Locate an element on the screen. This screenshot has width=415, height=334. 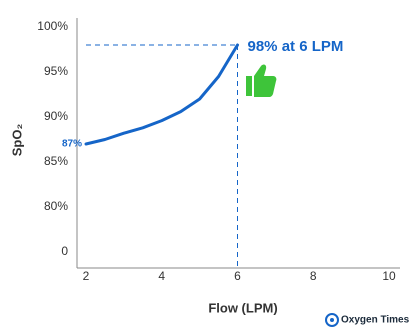
brand-logo is located at coordinates (332, 320).